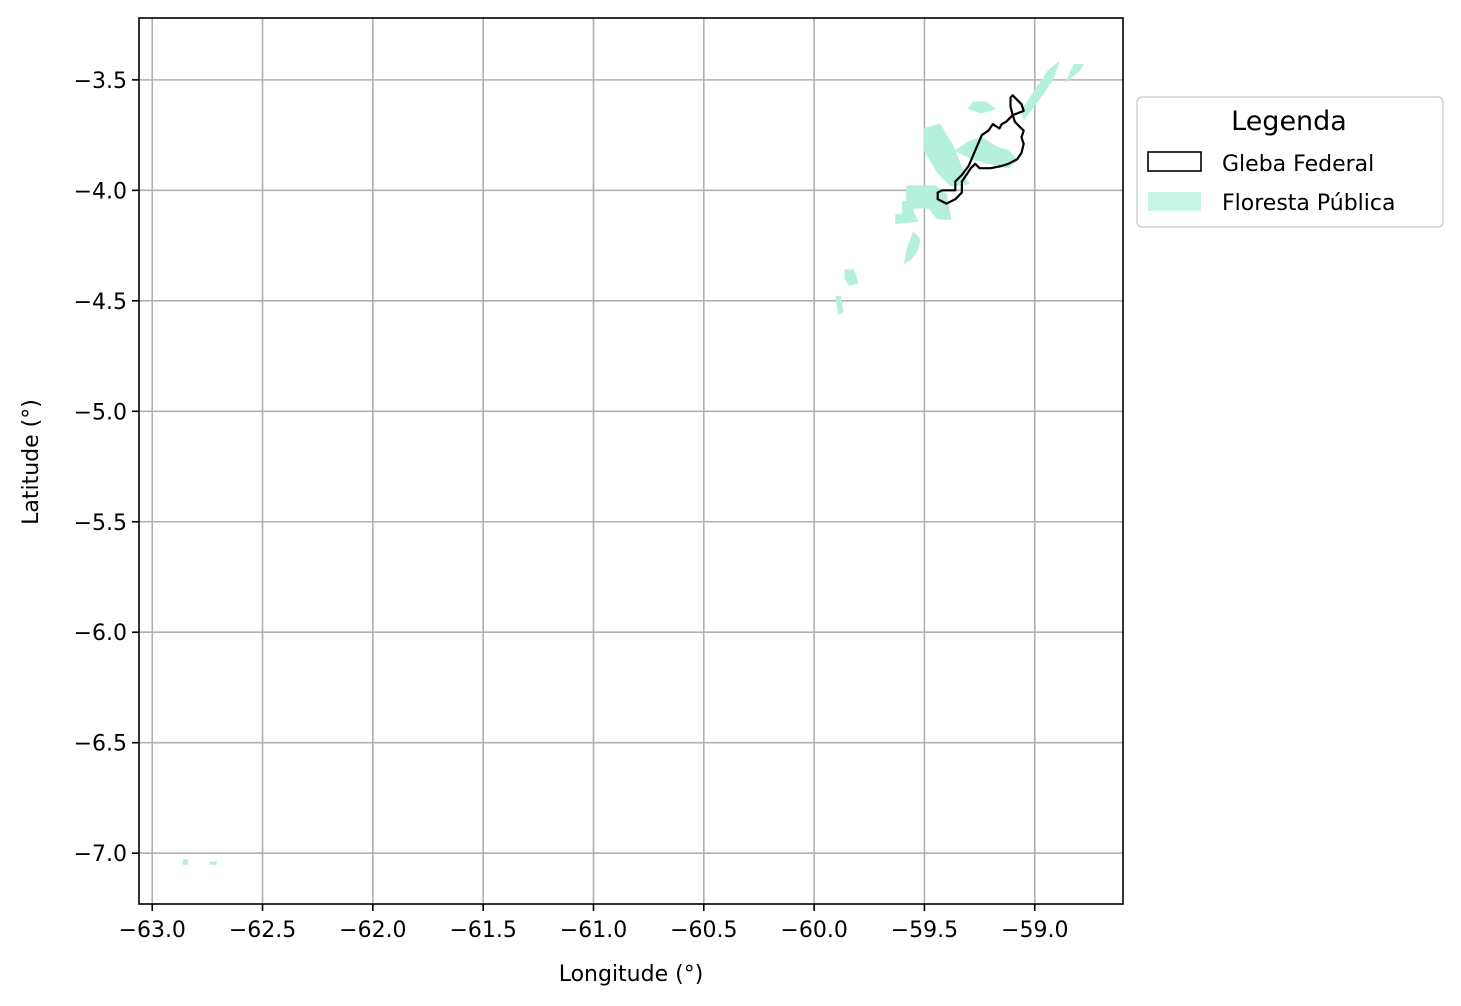  What do you see at coordinates (100, 191) in the screenshot?
I see `y-tick-label: −4.0` at bounding box center [100, 191].